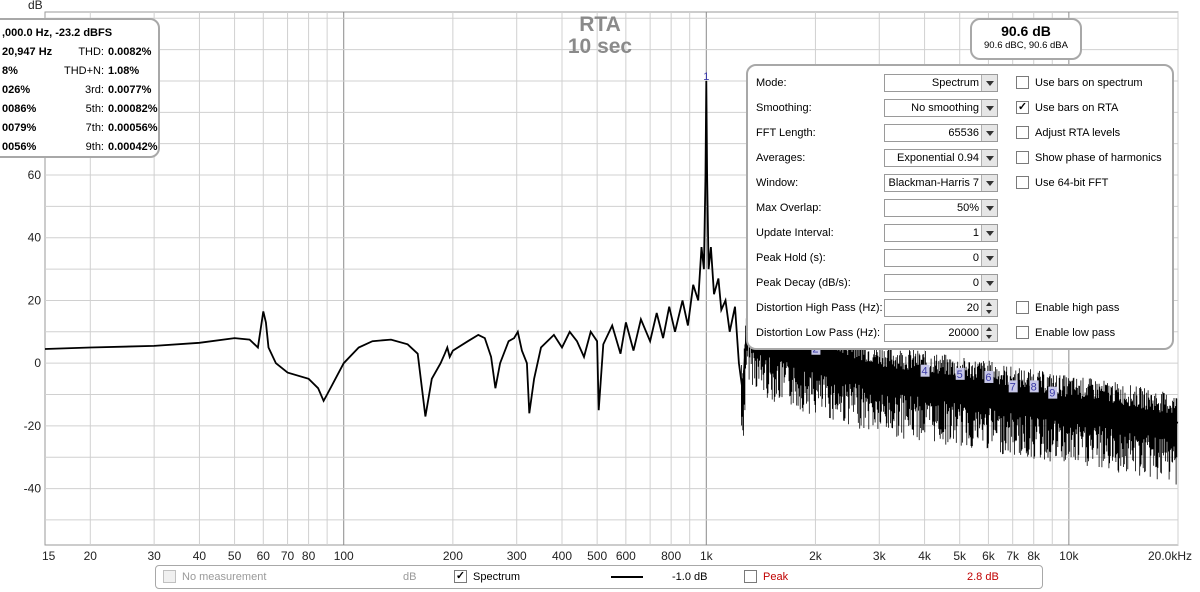 Image resolution: width=1200 pixels, height=592 pixels. I want to click on setting-control: Spectrum, so click(941, 83).